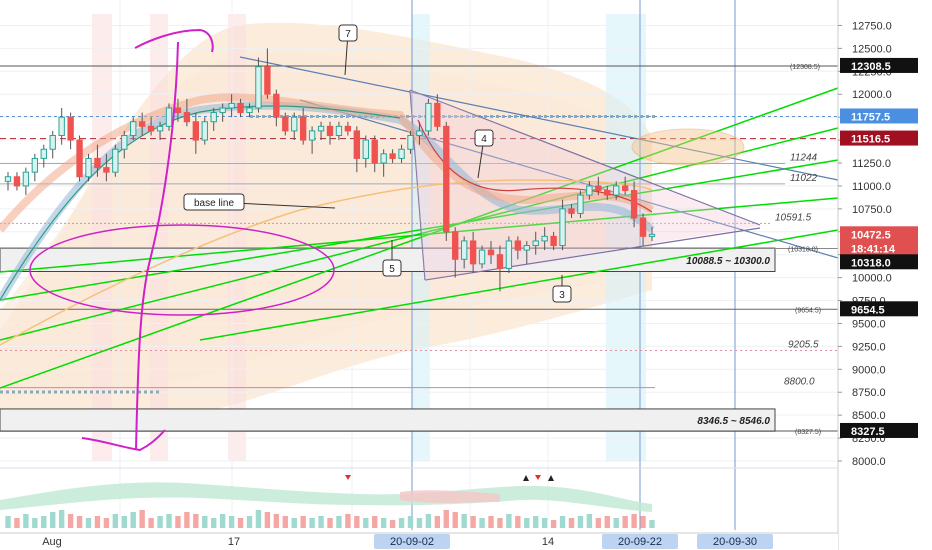 Image resolution: width=932 pixels, height=550 pixels. What do you see at coordinates (326, 497) in the screenshot?
I see `volume-indicator-band` at bounding box center [326, 497].